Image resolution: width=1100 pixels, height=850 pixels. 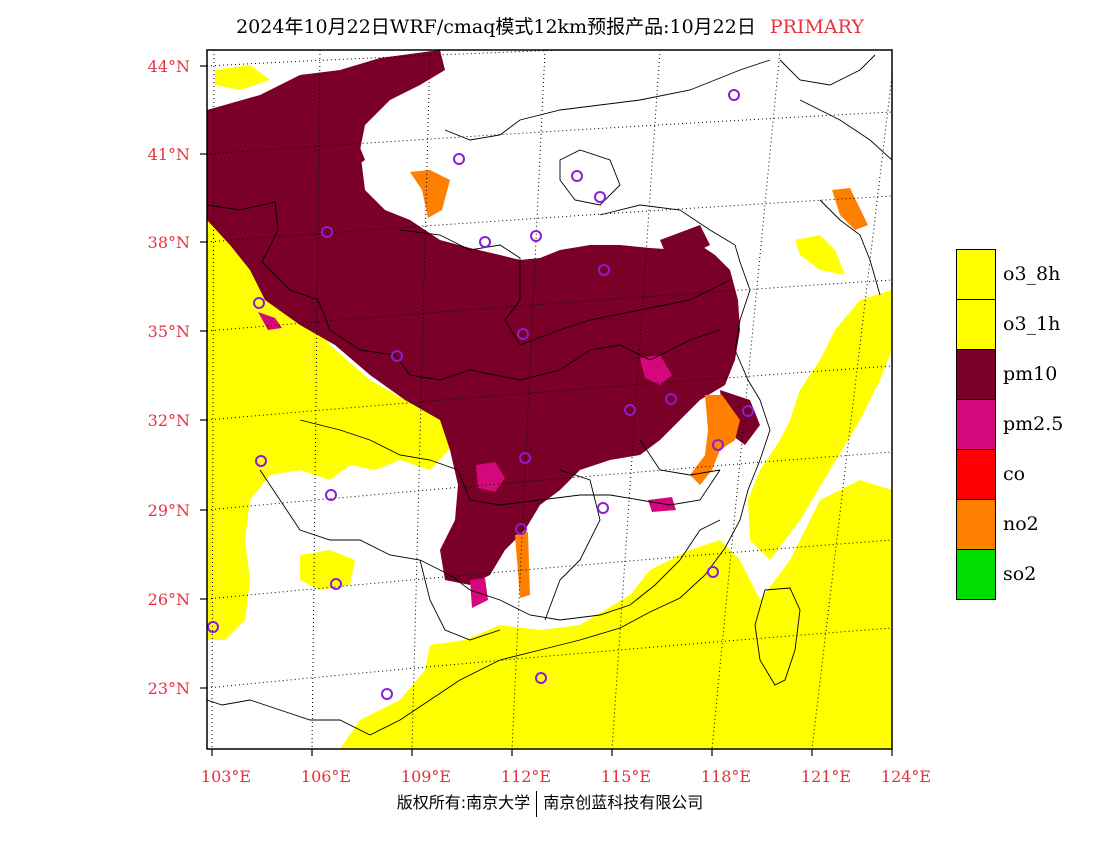 I want to click on lat-label: 23°N, so click(x=169, y=688).